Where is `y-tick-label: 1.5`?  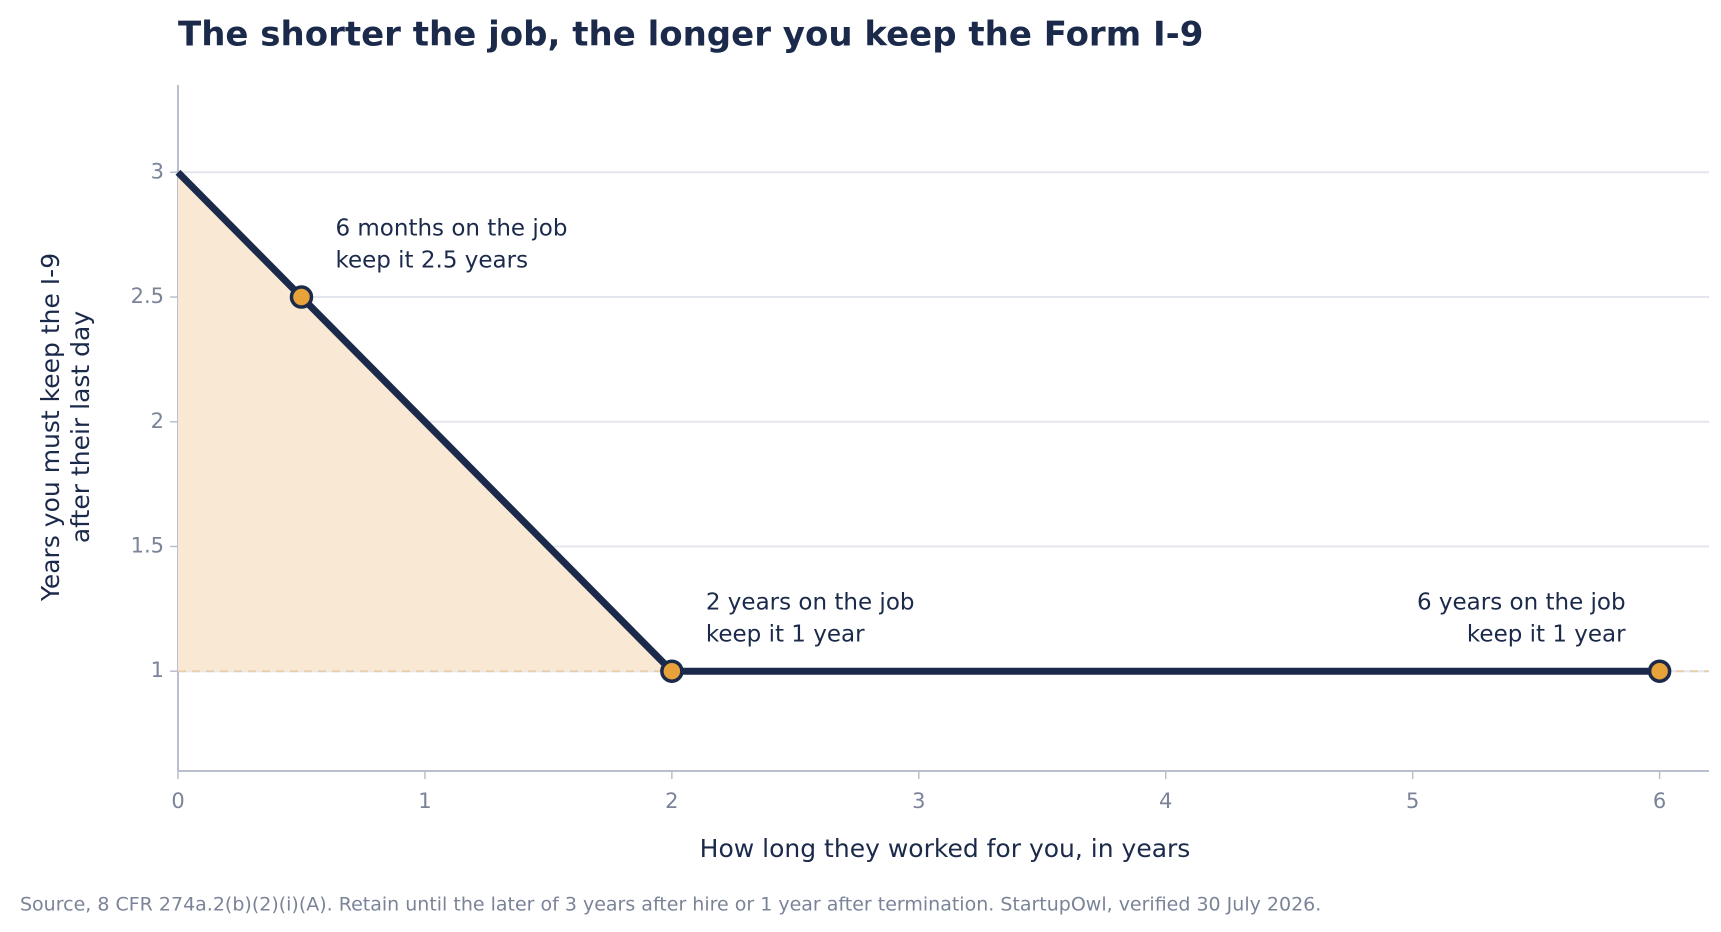 y-tick-label: 1.5 is located at coordinates (147, 545).